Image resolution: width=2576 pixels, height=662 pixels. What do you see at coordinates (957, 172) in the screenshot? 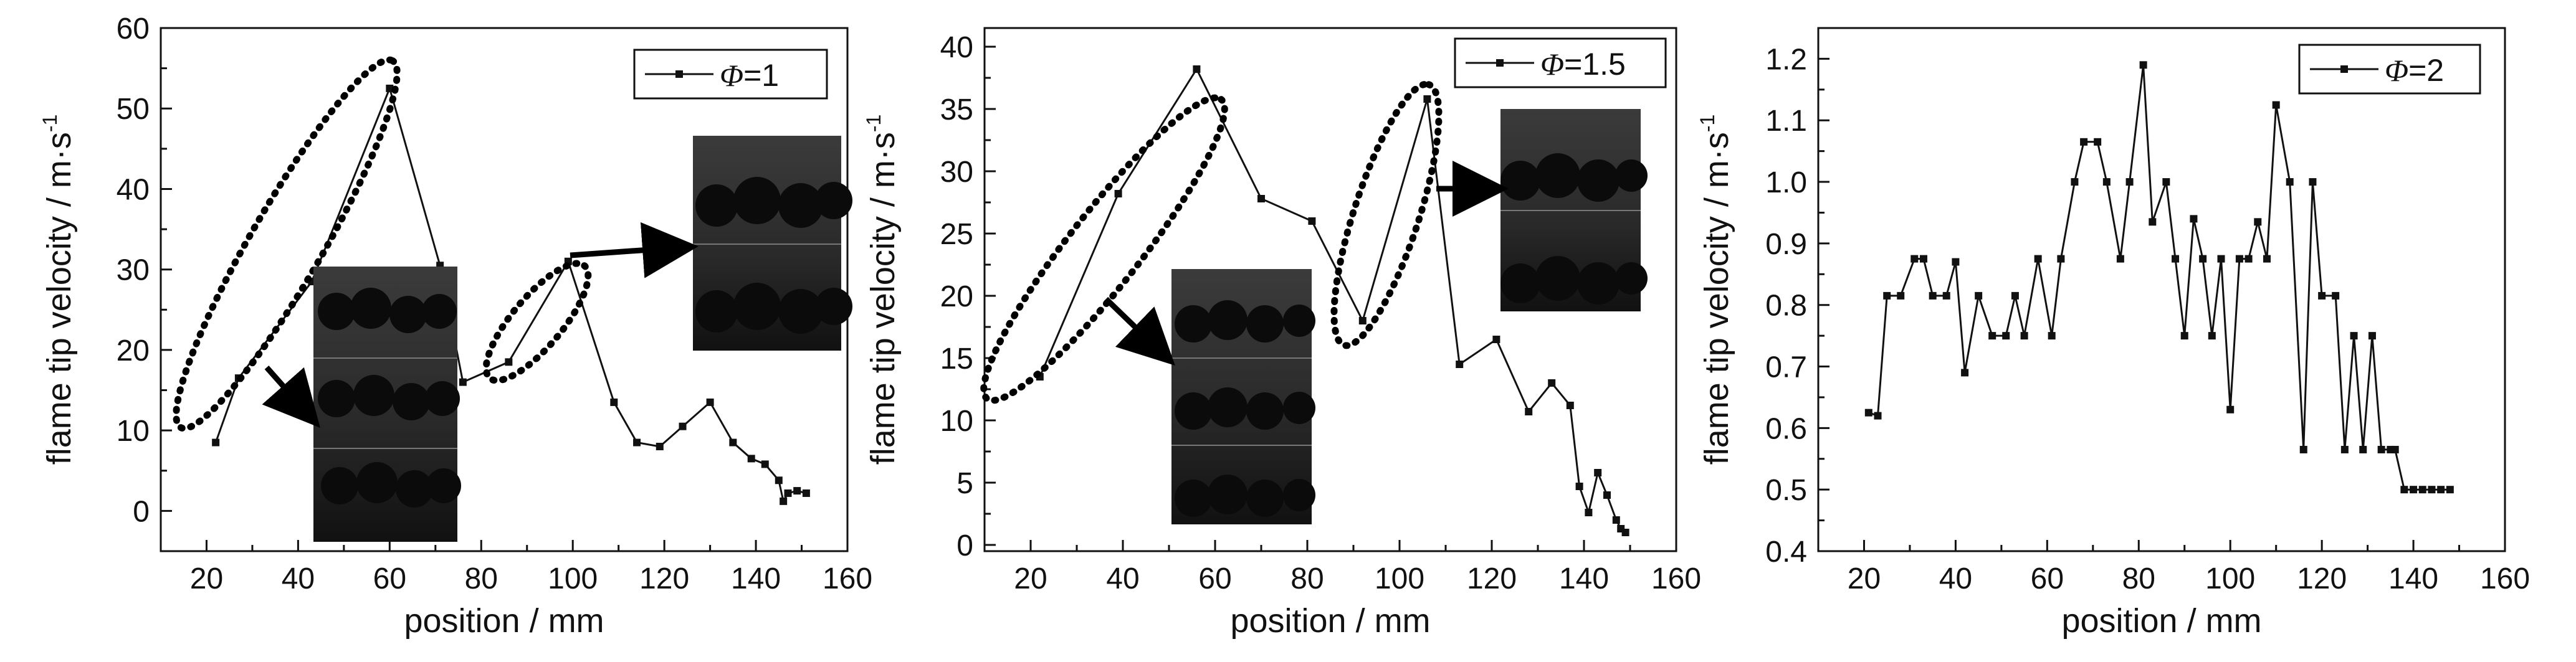
I see `y-tick-label: 30` at bounding box center [957, 172].